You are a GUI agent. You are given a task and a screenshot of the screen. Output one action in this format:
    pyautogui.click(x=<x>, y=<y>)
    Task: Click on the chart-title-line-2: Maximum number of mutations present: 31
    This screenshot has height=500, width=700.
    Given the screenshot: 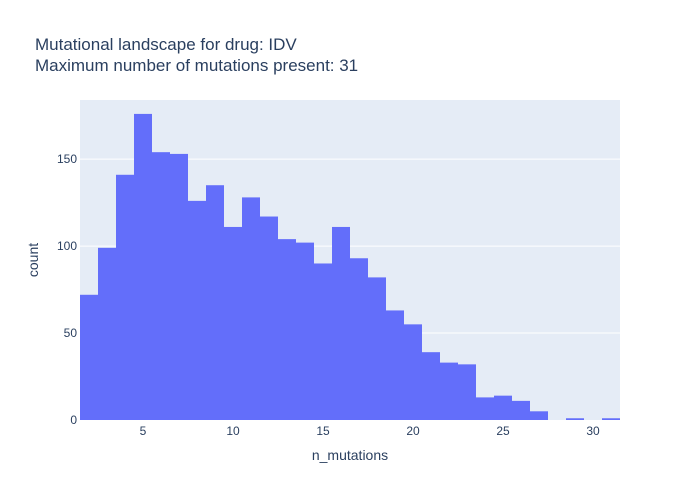 What is the action you would take?
    pyautogui.click(x=197, y=65)
    